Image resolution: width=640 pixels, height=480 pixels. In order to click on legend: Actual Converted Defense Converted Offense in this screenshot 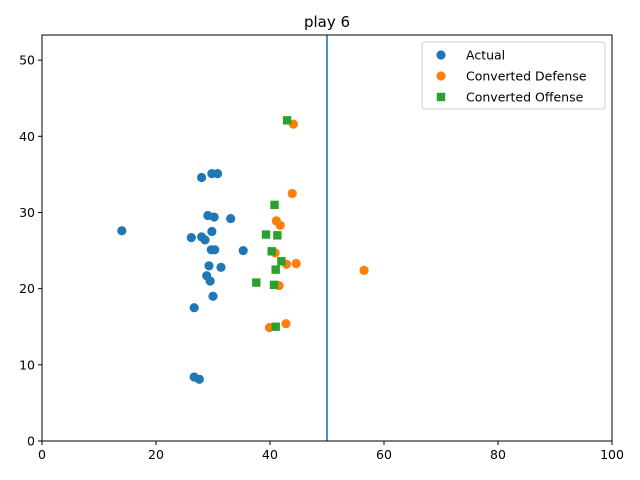, I will do `click(513, 75)`.